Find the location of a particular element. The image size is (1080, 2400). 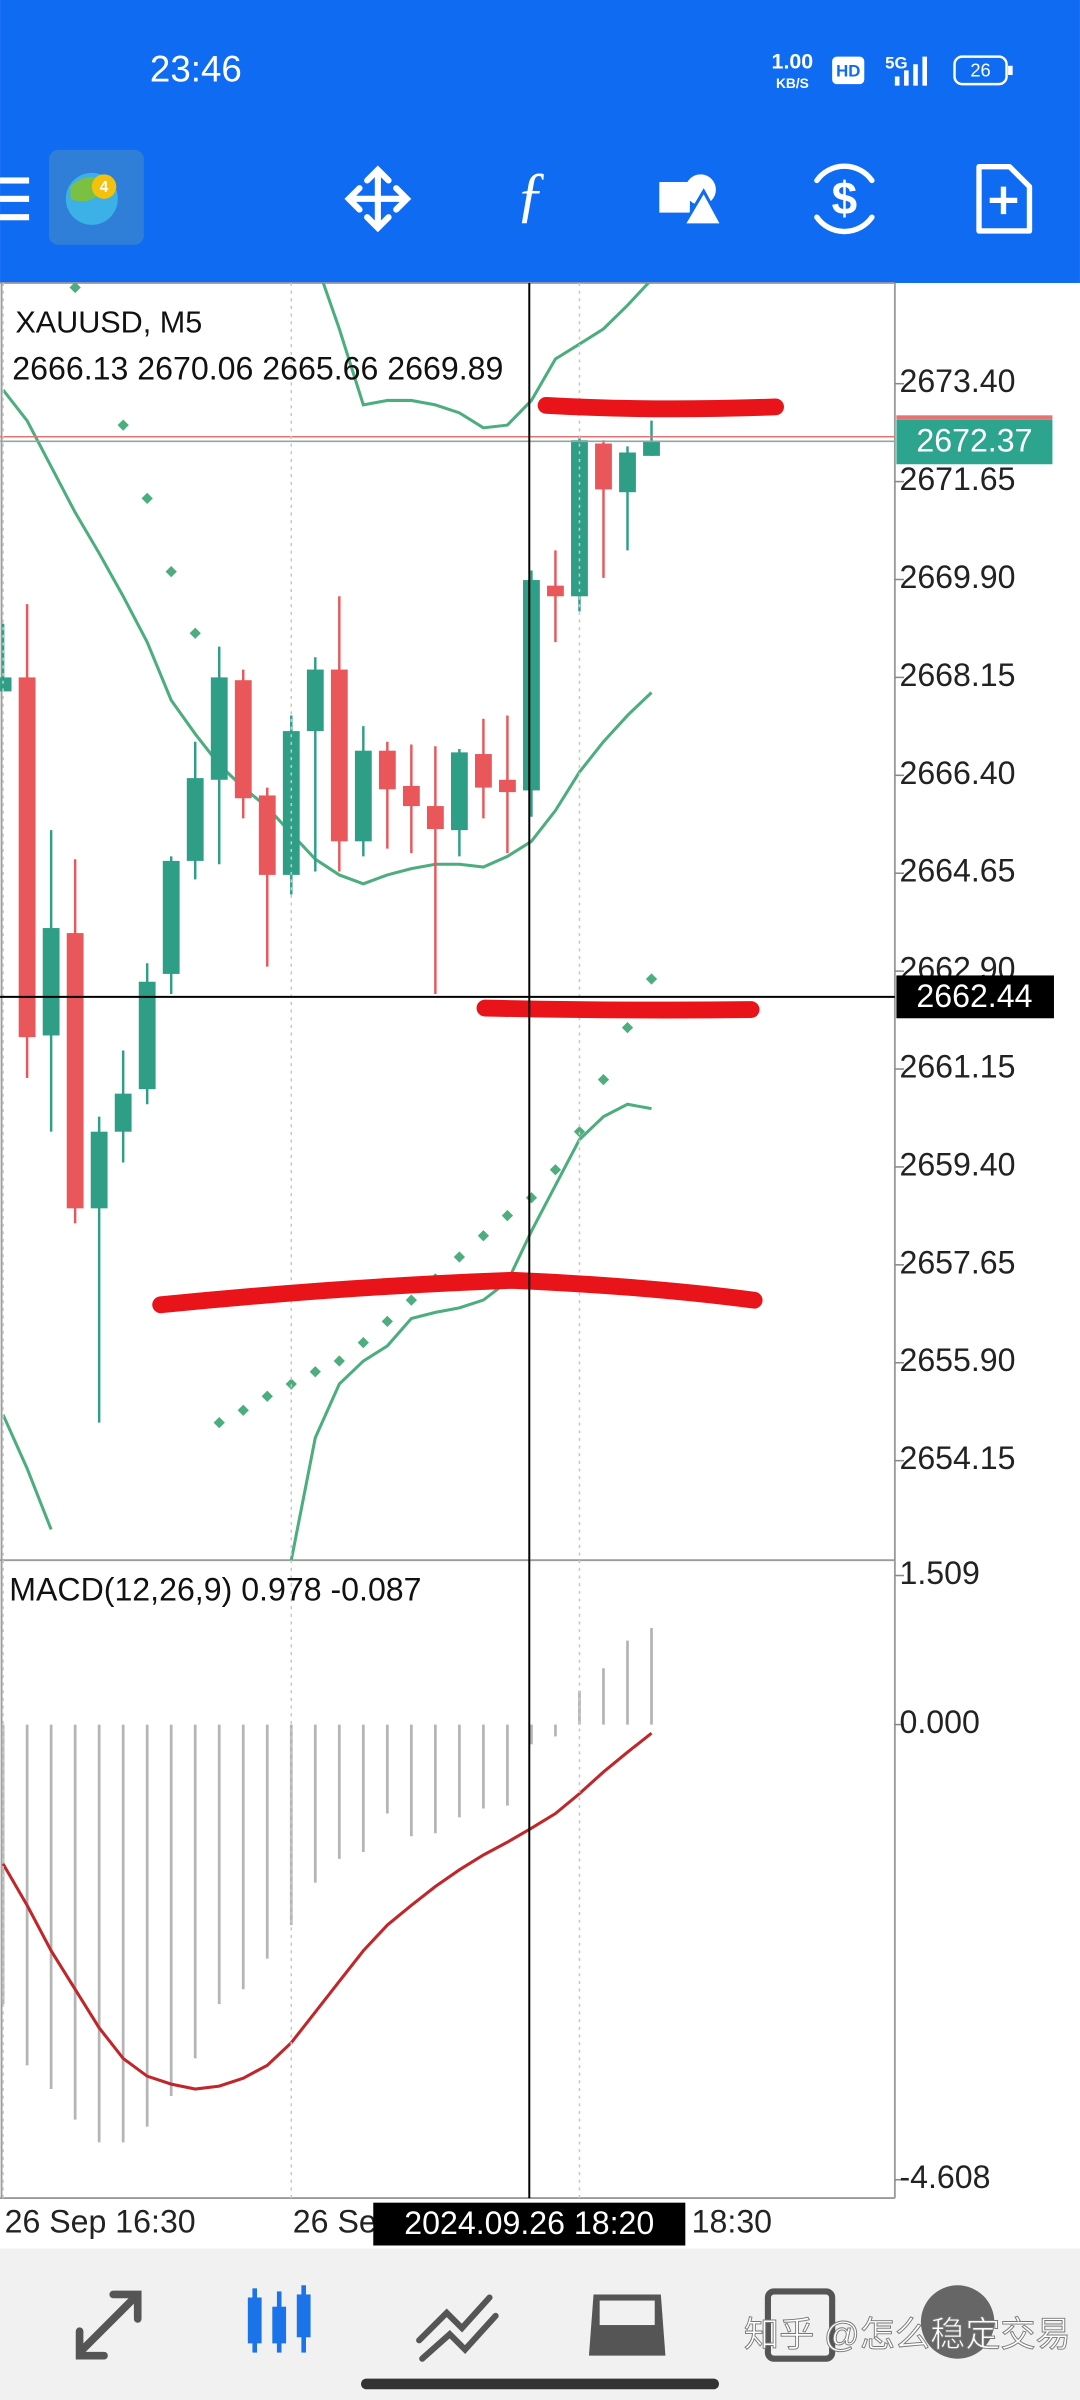

macd-header: MACD(12,26,9) 0.978 -0.087 is located at coordinates (215, 1590).